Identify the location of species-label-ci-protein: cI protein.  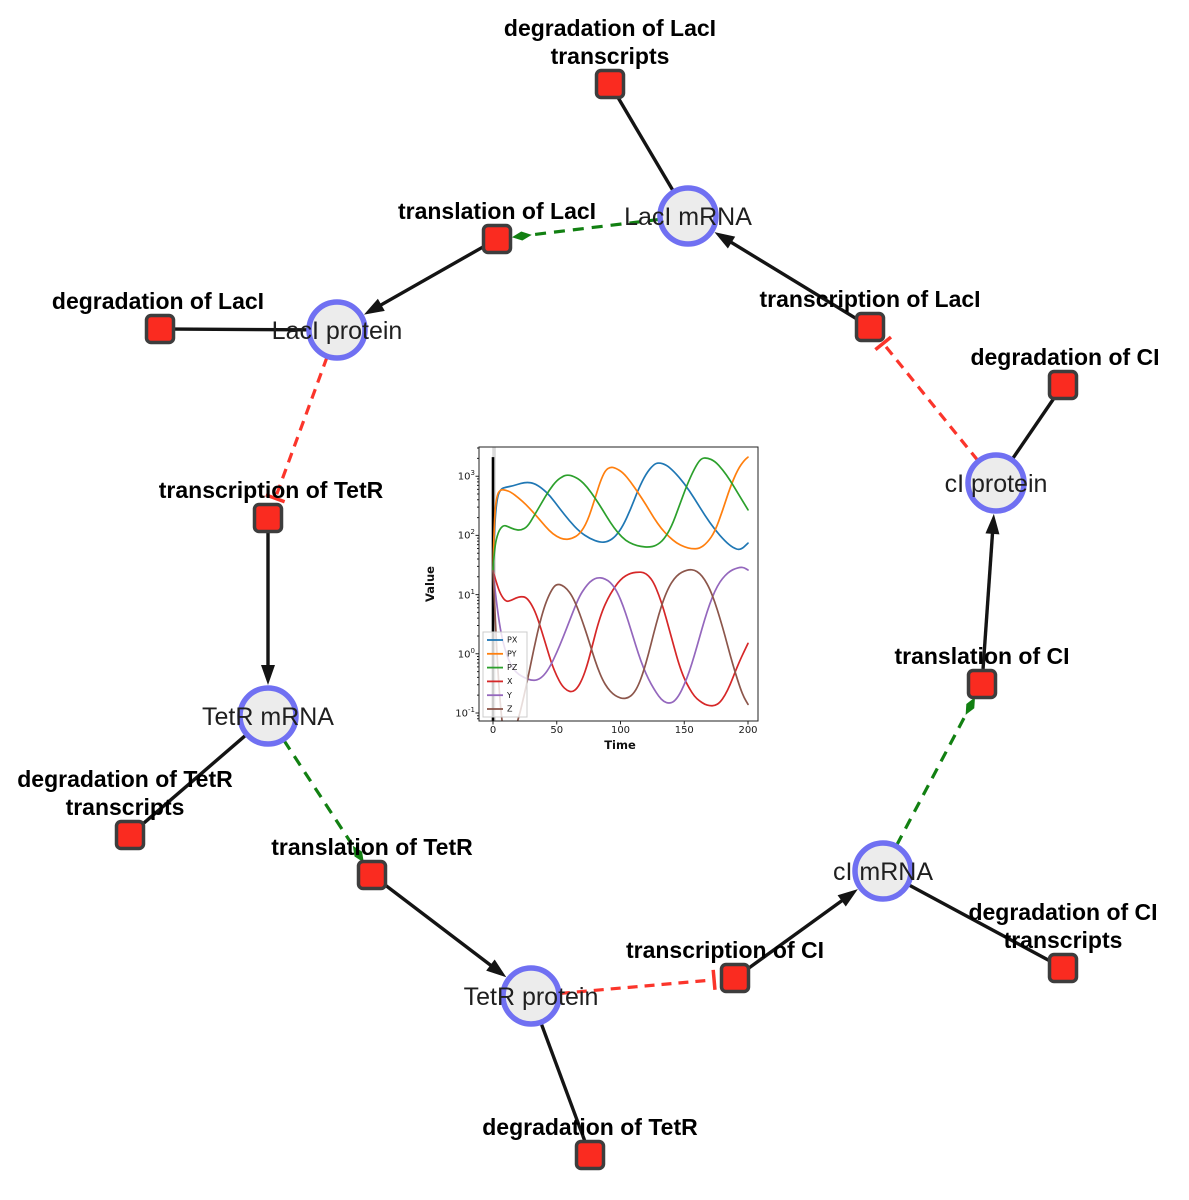
(996, 484).